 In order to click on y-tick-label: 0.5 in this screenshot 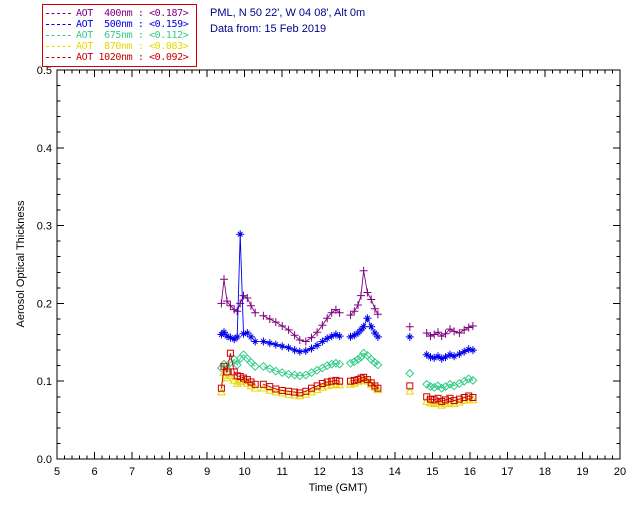, I will do `click(44, 71)`.